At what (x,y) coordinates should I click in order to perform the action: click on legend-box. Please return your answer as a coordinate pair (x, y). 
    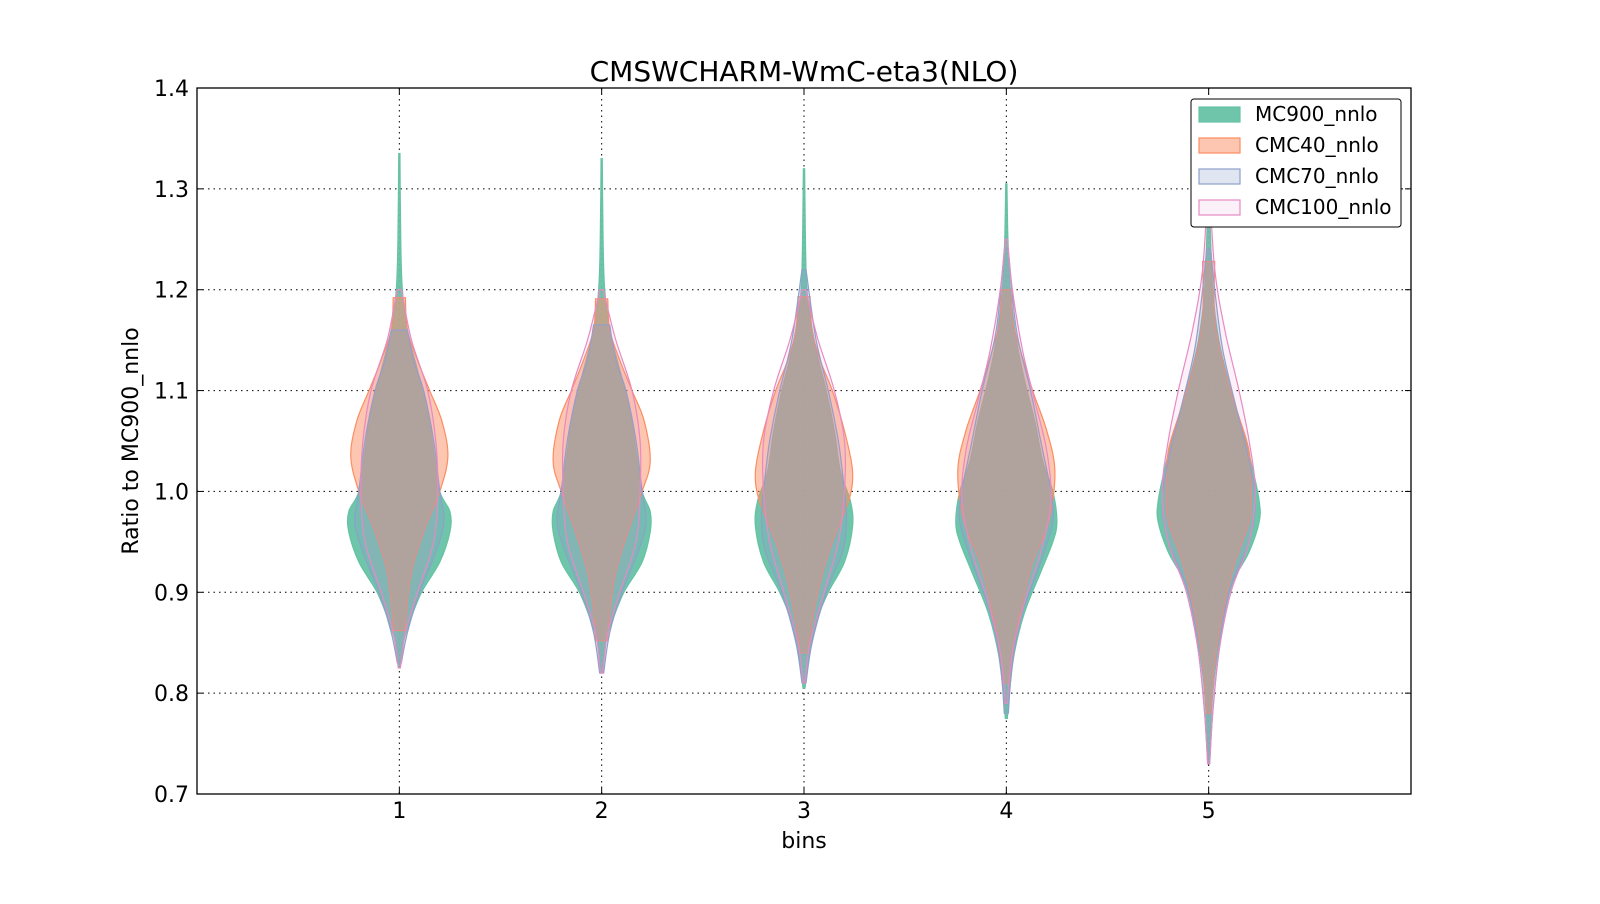
    Looking at the image, I should click on (1296, 163).